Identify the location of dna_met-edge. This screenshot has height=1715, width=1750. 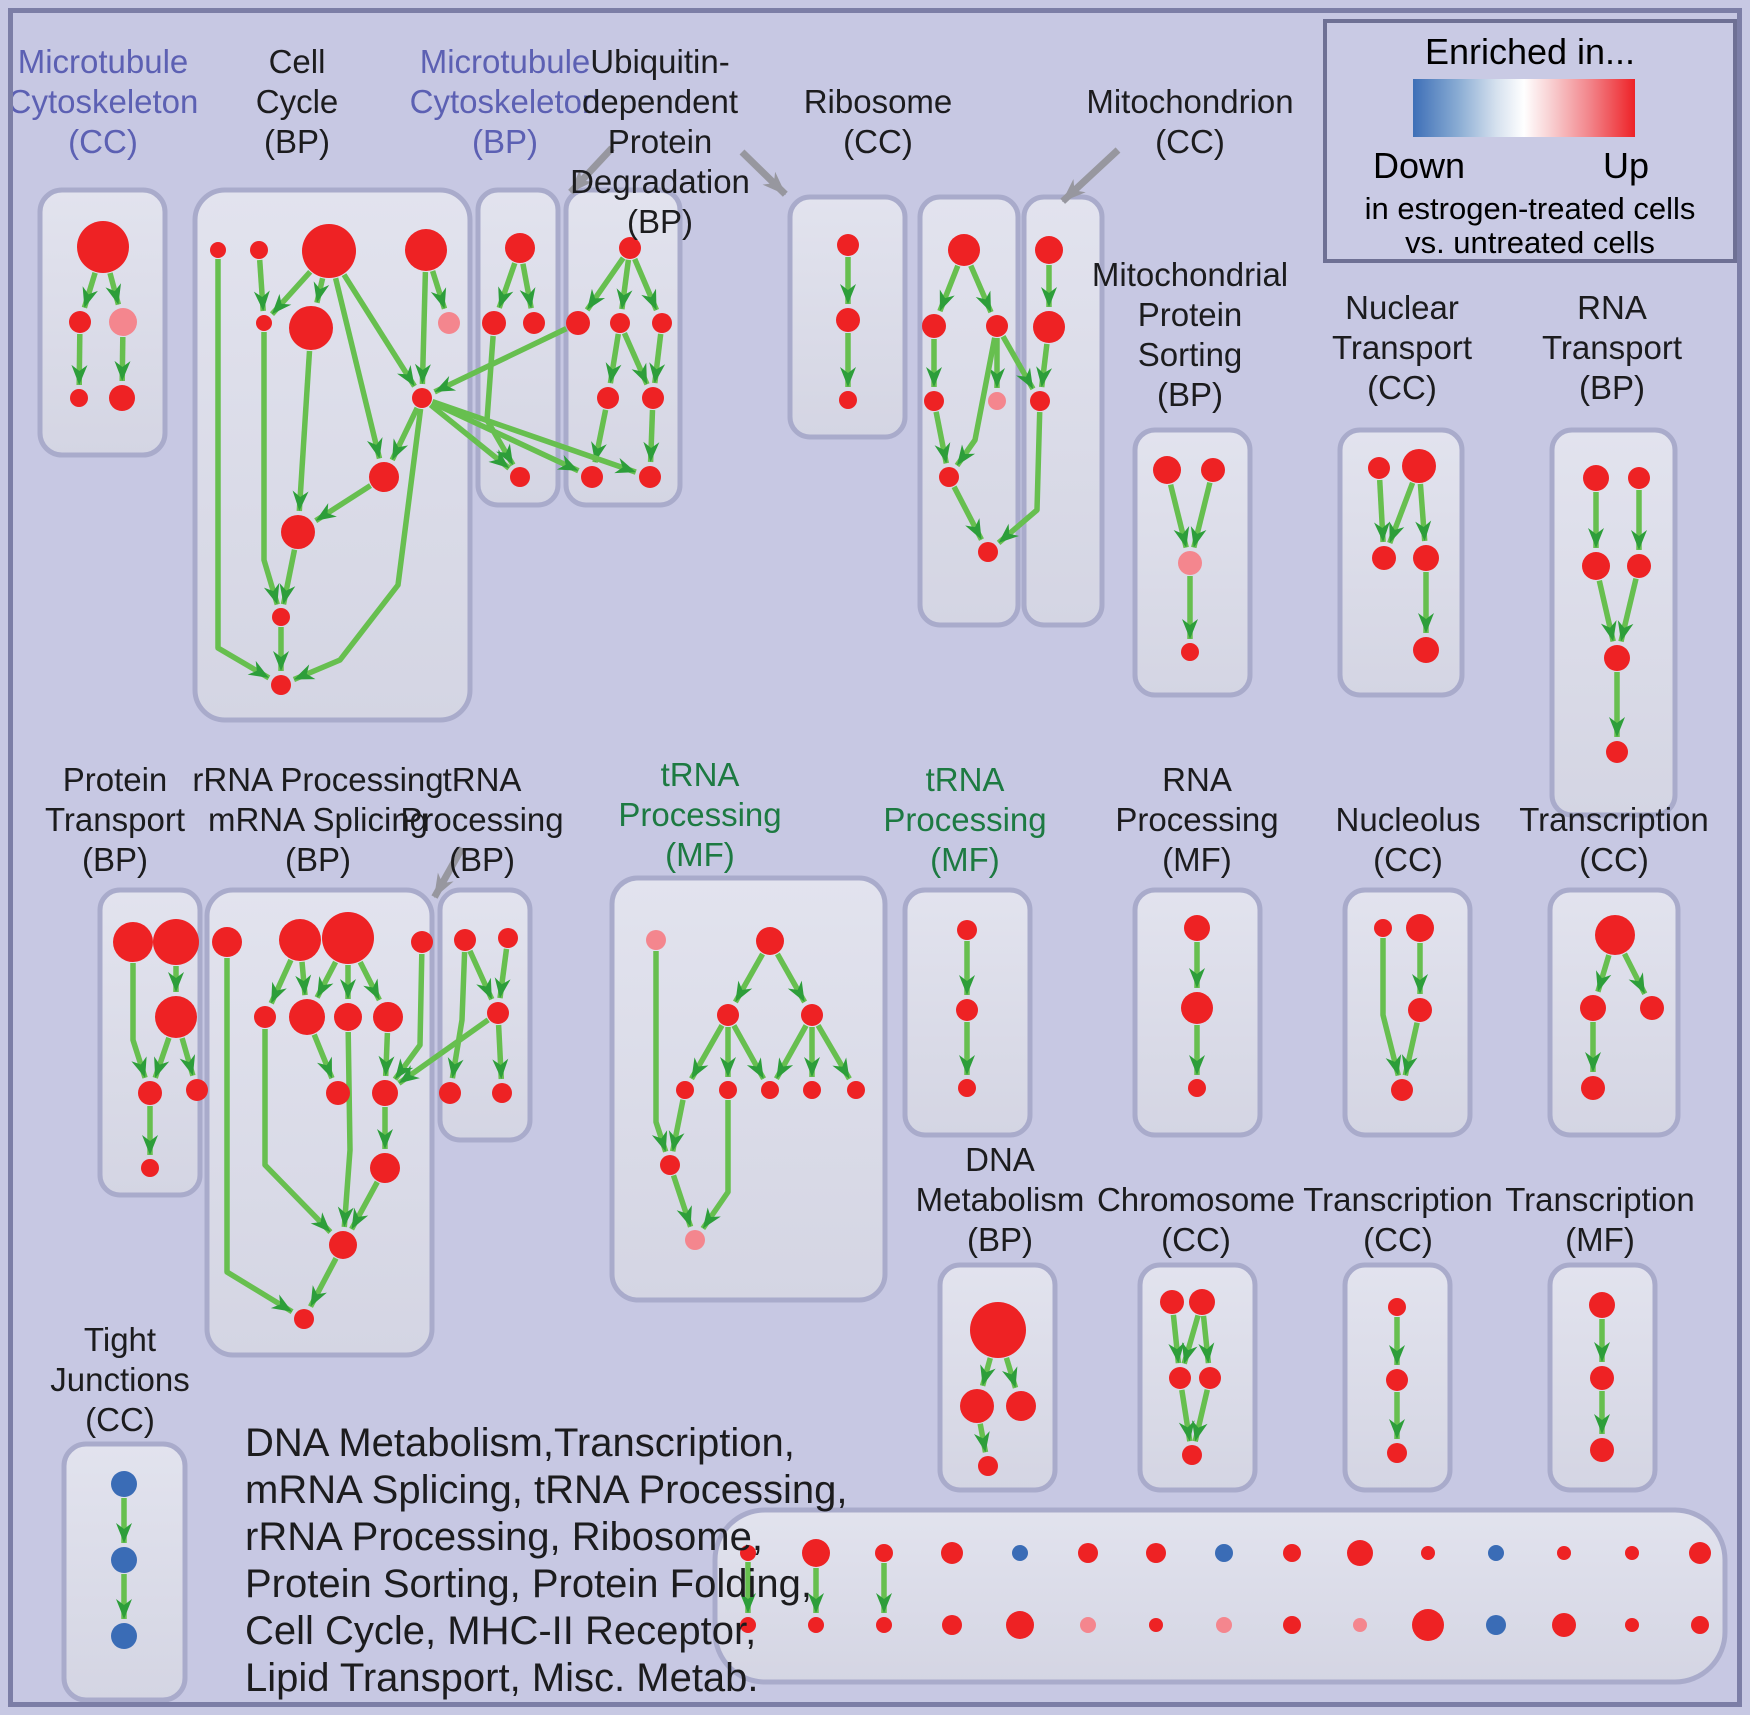
(987, 1372).